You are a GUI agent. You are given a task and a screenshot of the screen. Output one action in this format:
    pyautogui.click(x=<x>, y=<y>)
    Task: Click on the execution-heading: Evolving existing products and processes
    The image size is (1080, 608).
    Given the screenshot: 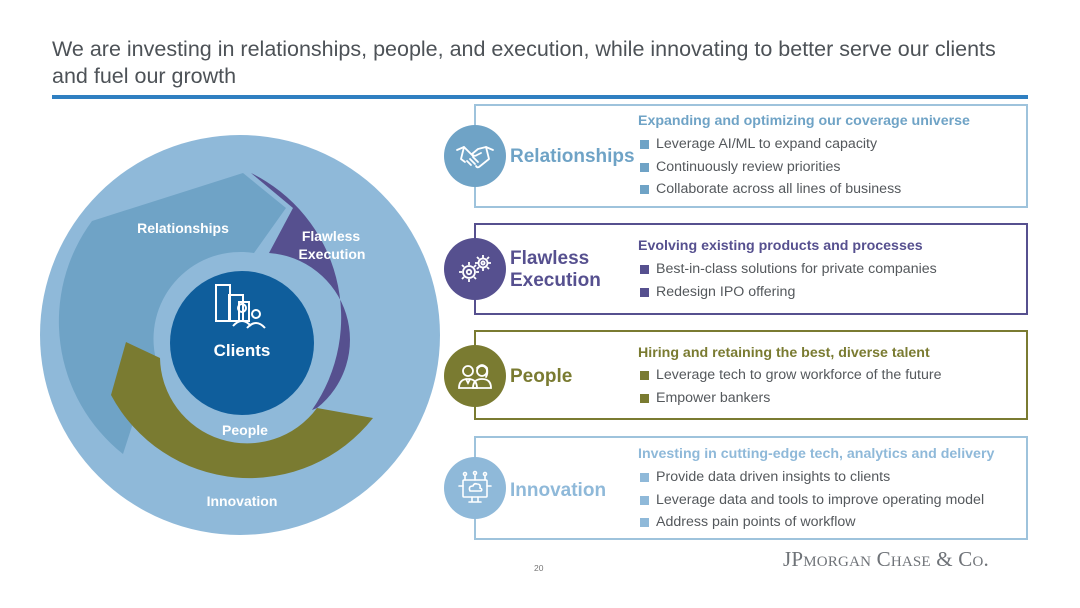 What is the action you would take?
    pyautogui.click(x=780, y=246)
    